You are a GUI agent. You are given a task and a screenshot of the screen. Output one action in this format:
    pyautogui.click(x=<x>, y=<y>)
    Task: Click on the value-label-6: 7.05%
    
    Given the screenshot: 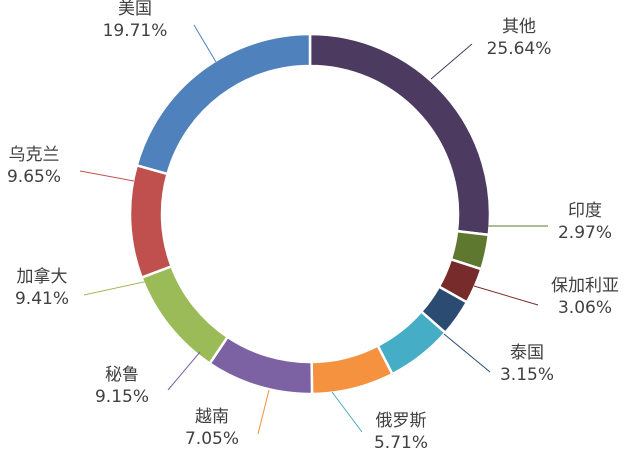 What is the action you would take?
    pyautogui.click(x=212, y=439)
    